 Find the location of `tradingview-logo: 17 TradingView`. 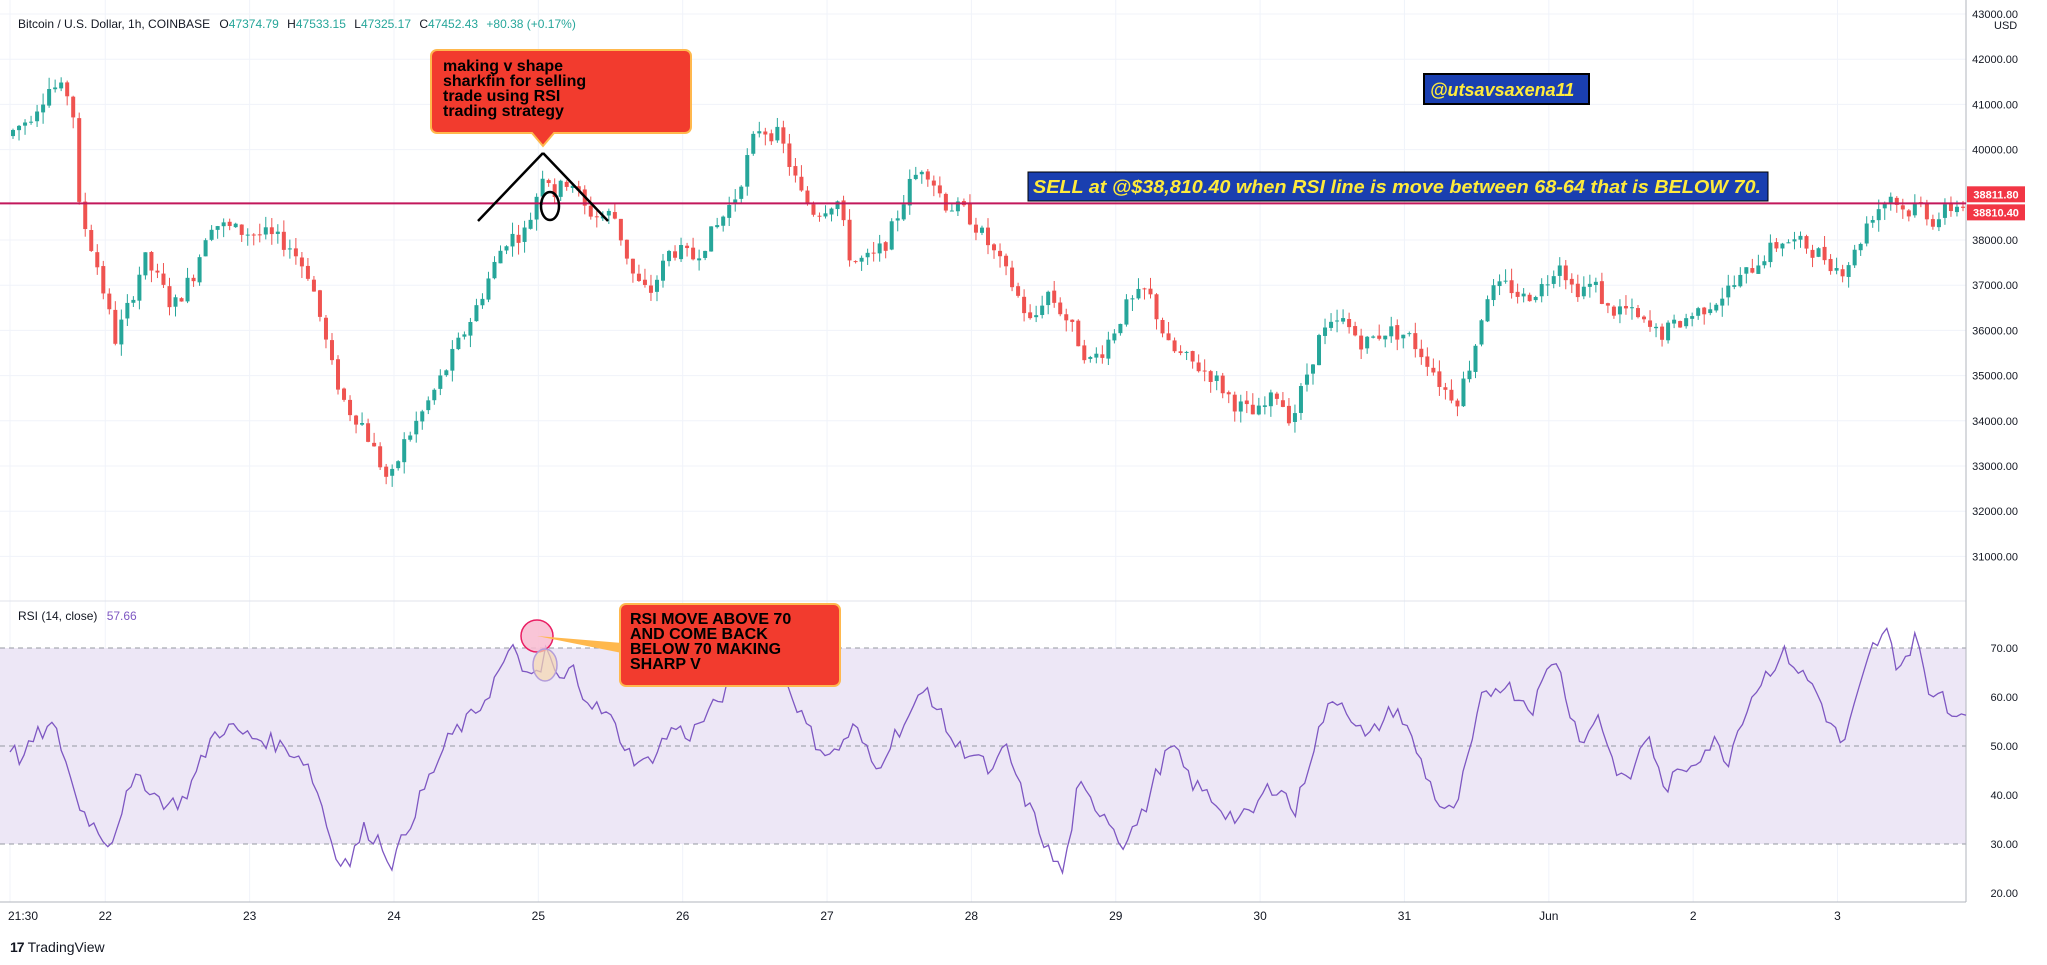

tradingview-logo: 17 TradingView is located at coordinates (57, 947).